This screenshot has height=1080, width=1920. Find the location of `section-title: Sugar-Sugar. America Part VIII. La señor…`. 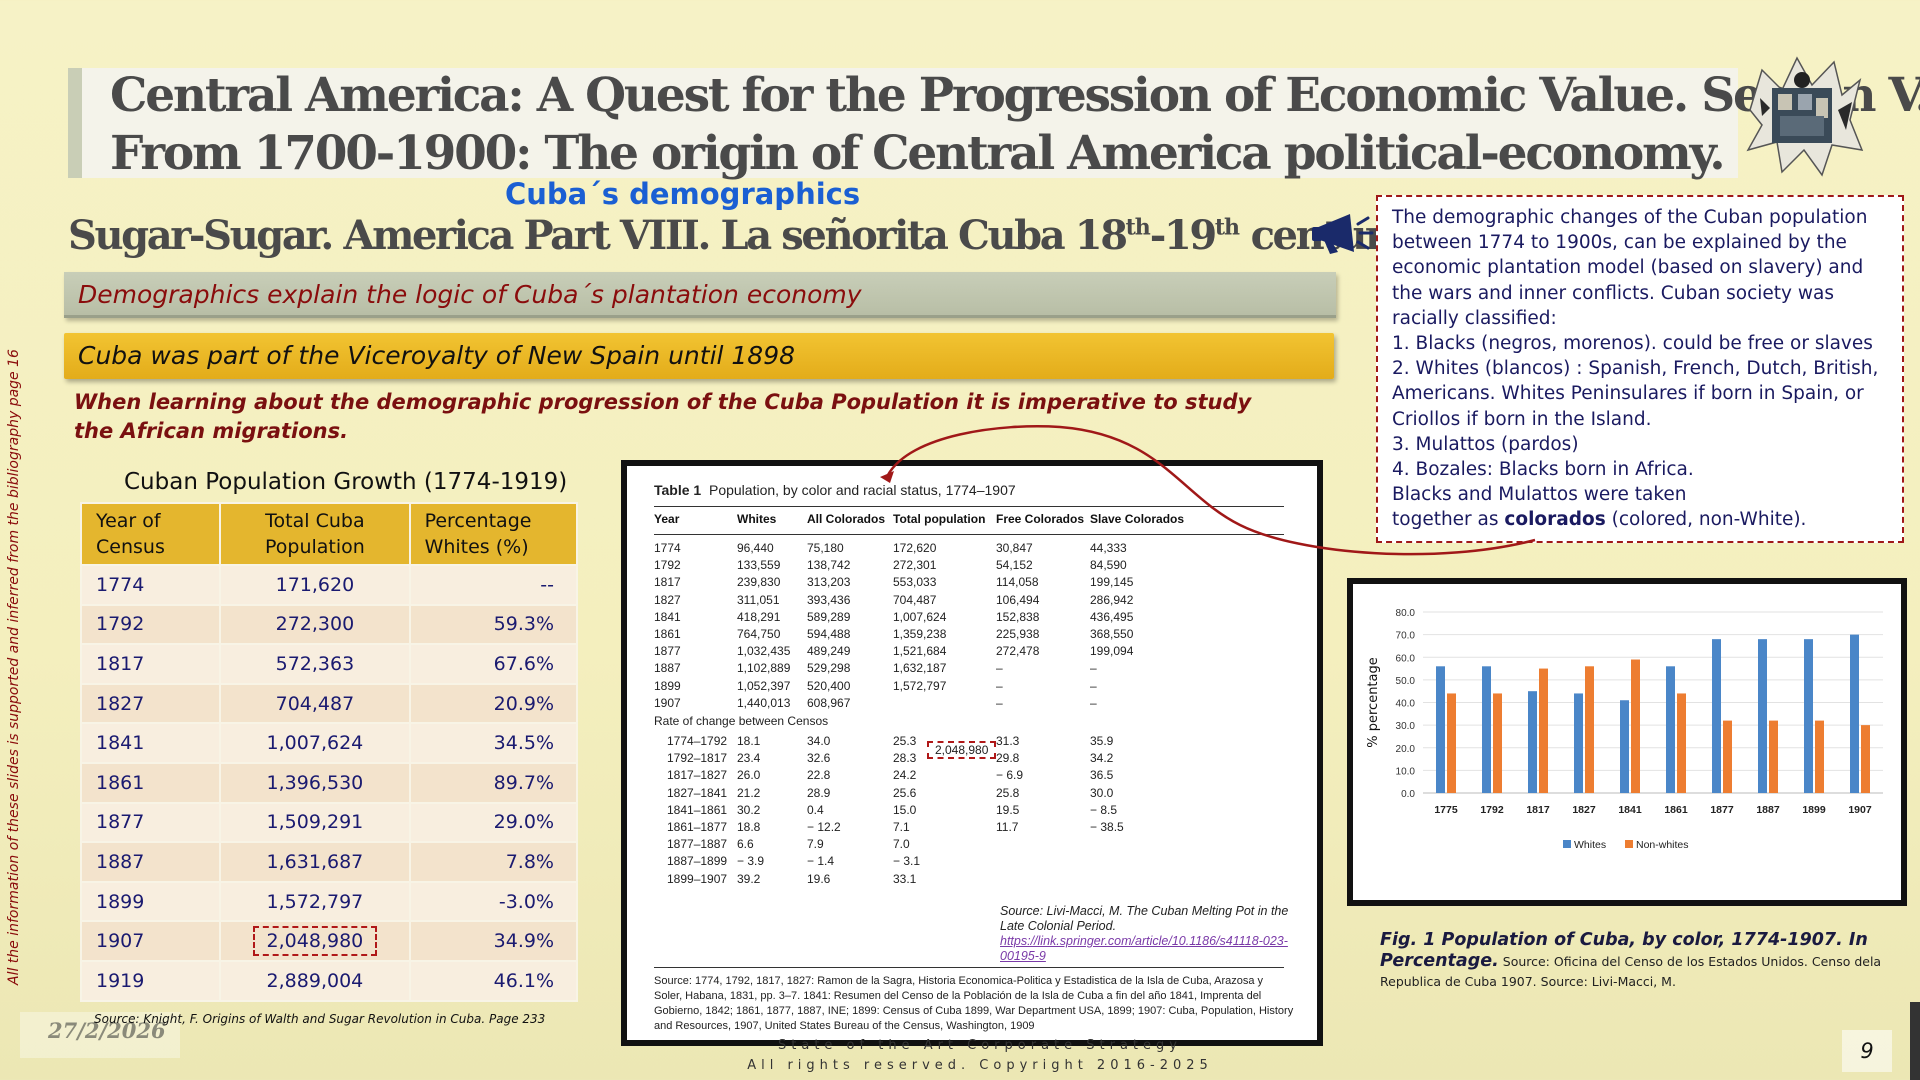

section-title: Sugar-Sugar. America Part VIII. La señor… is located at coordinates (755, 235).